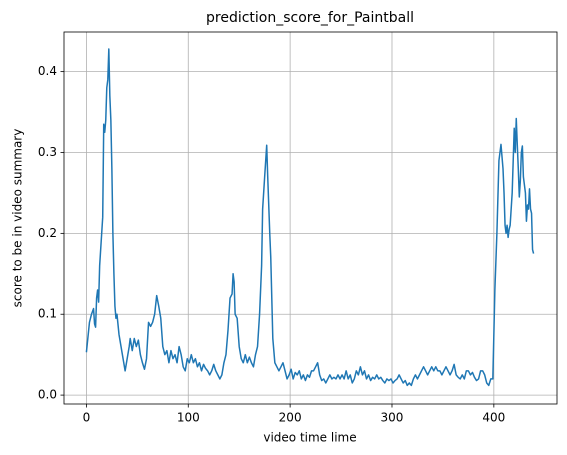 The image size is (567, 455). I want to click on y-tick-label: 0.0, so click(47, 395).